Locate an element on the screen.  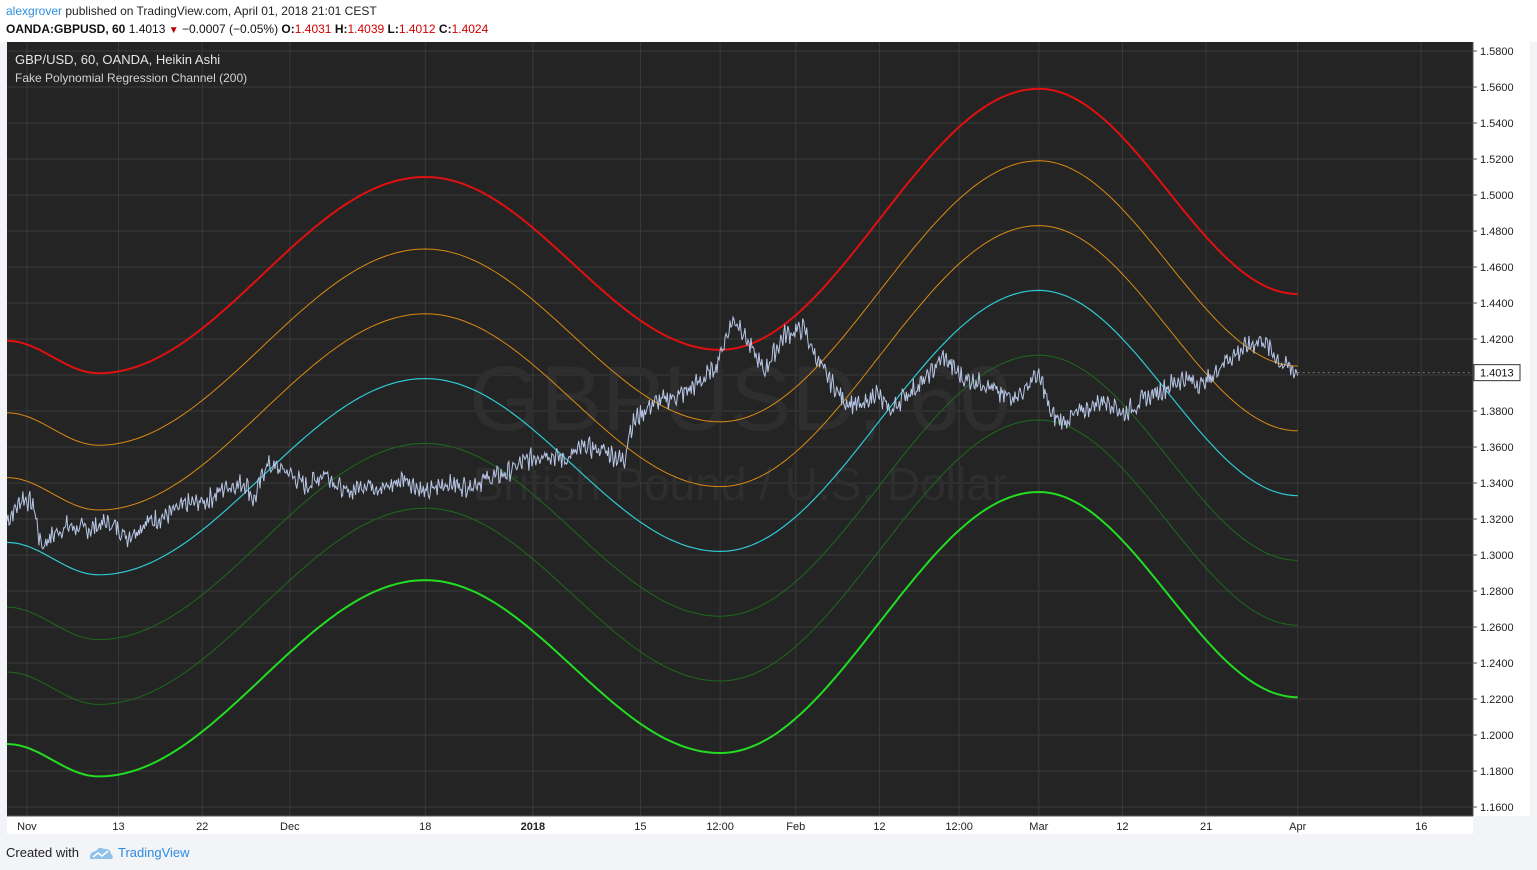
time-tick-label: 21 is located at coordinates (1206, 827).